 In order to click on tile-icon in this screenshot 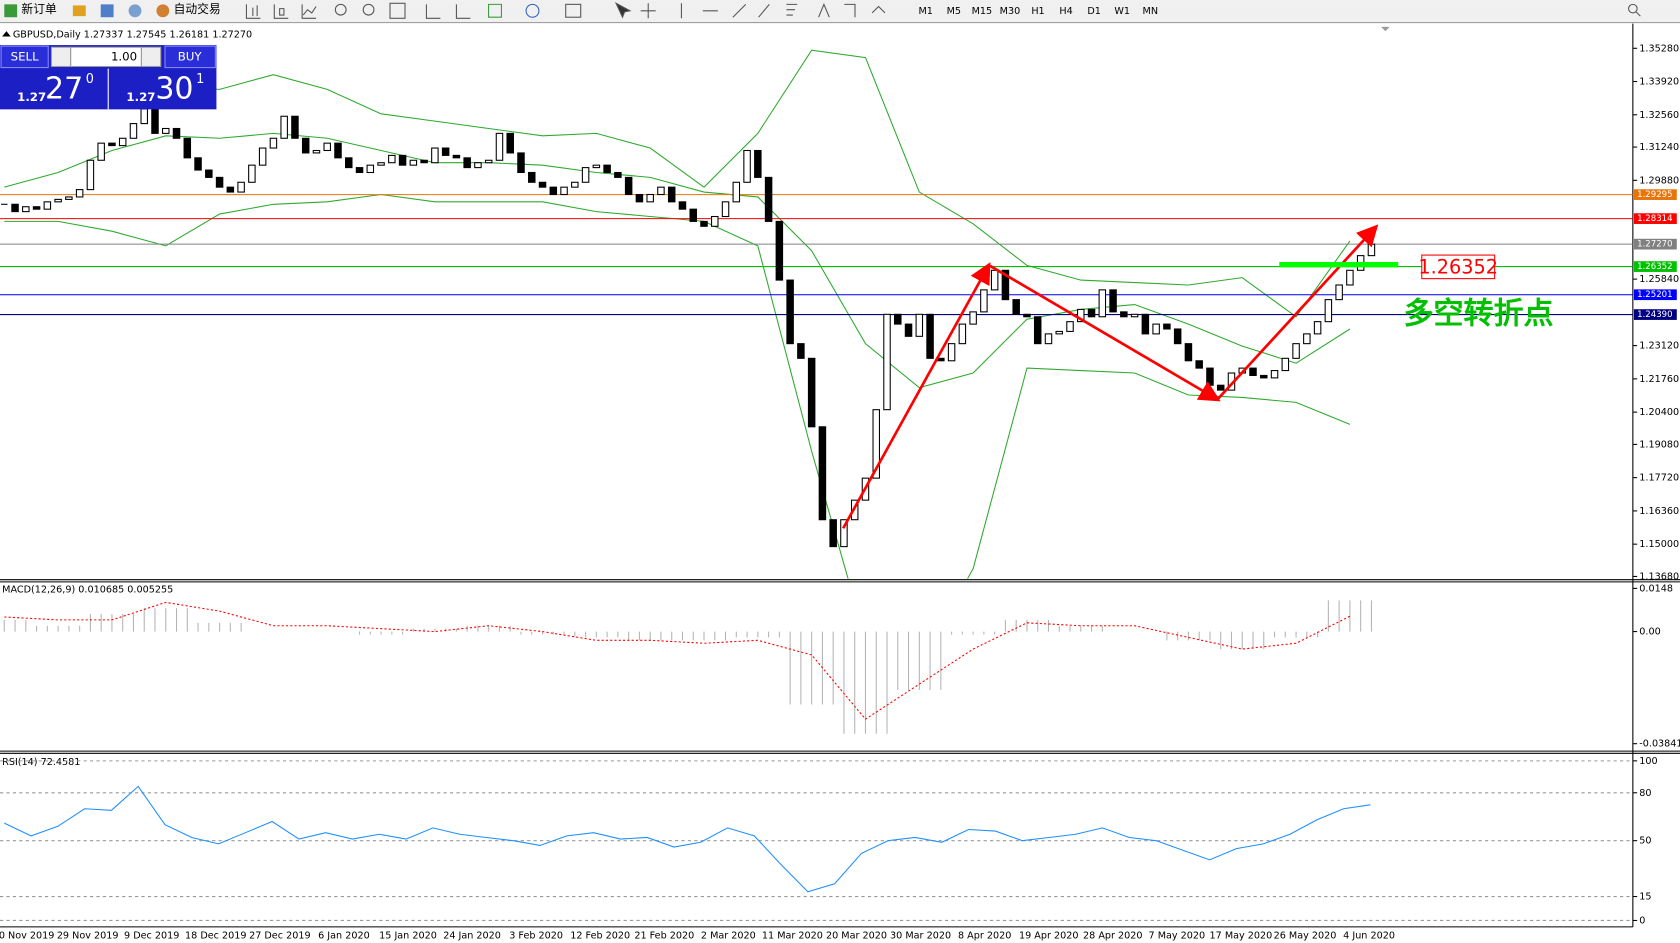, I will do `click(397, 10)`.